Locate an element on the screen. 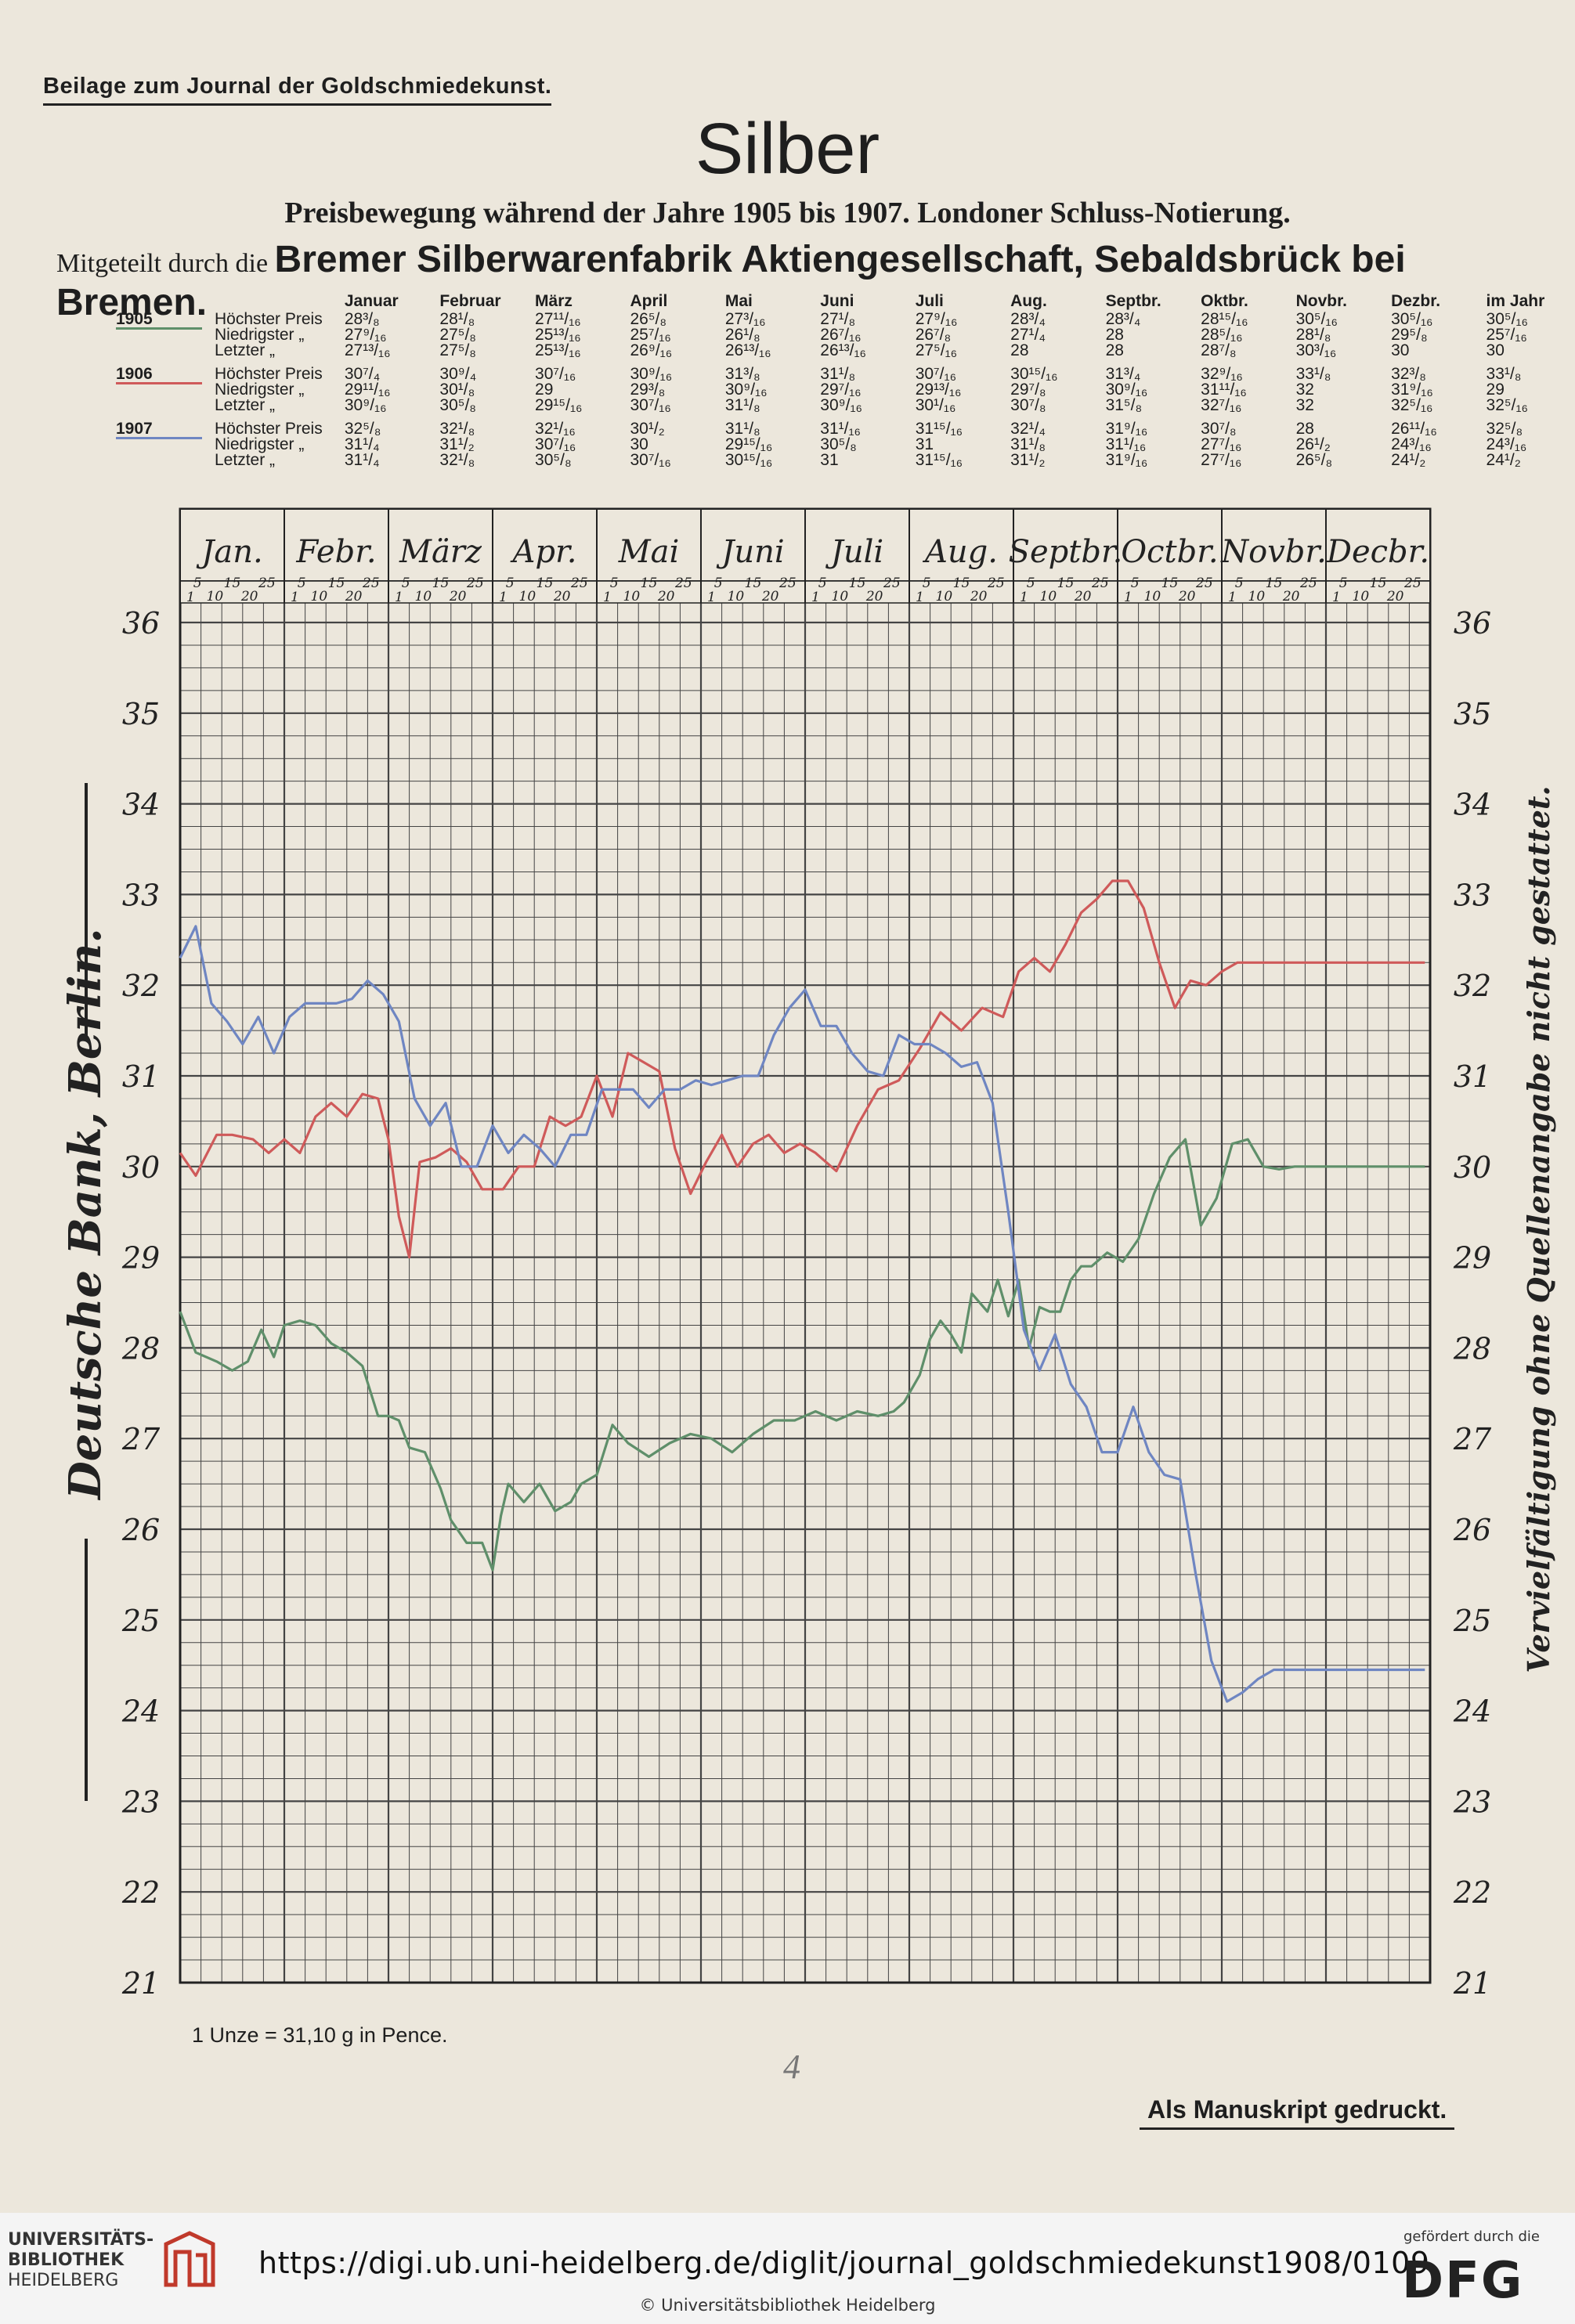 The image size is (1575, 2324). month-label: Octbr. is located at coordinates (1169, 552).